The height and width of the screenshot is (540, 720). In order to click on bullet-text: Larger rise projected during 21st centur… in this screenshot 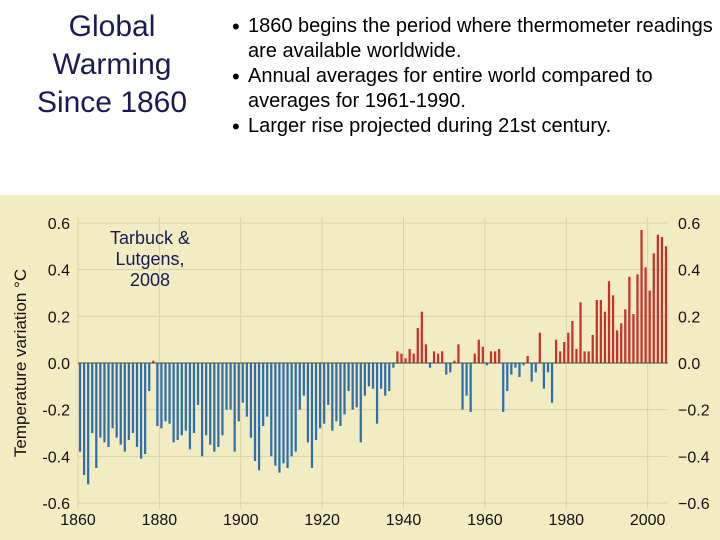, I will do `click(430, 126)`.